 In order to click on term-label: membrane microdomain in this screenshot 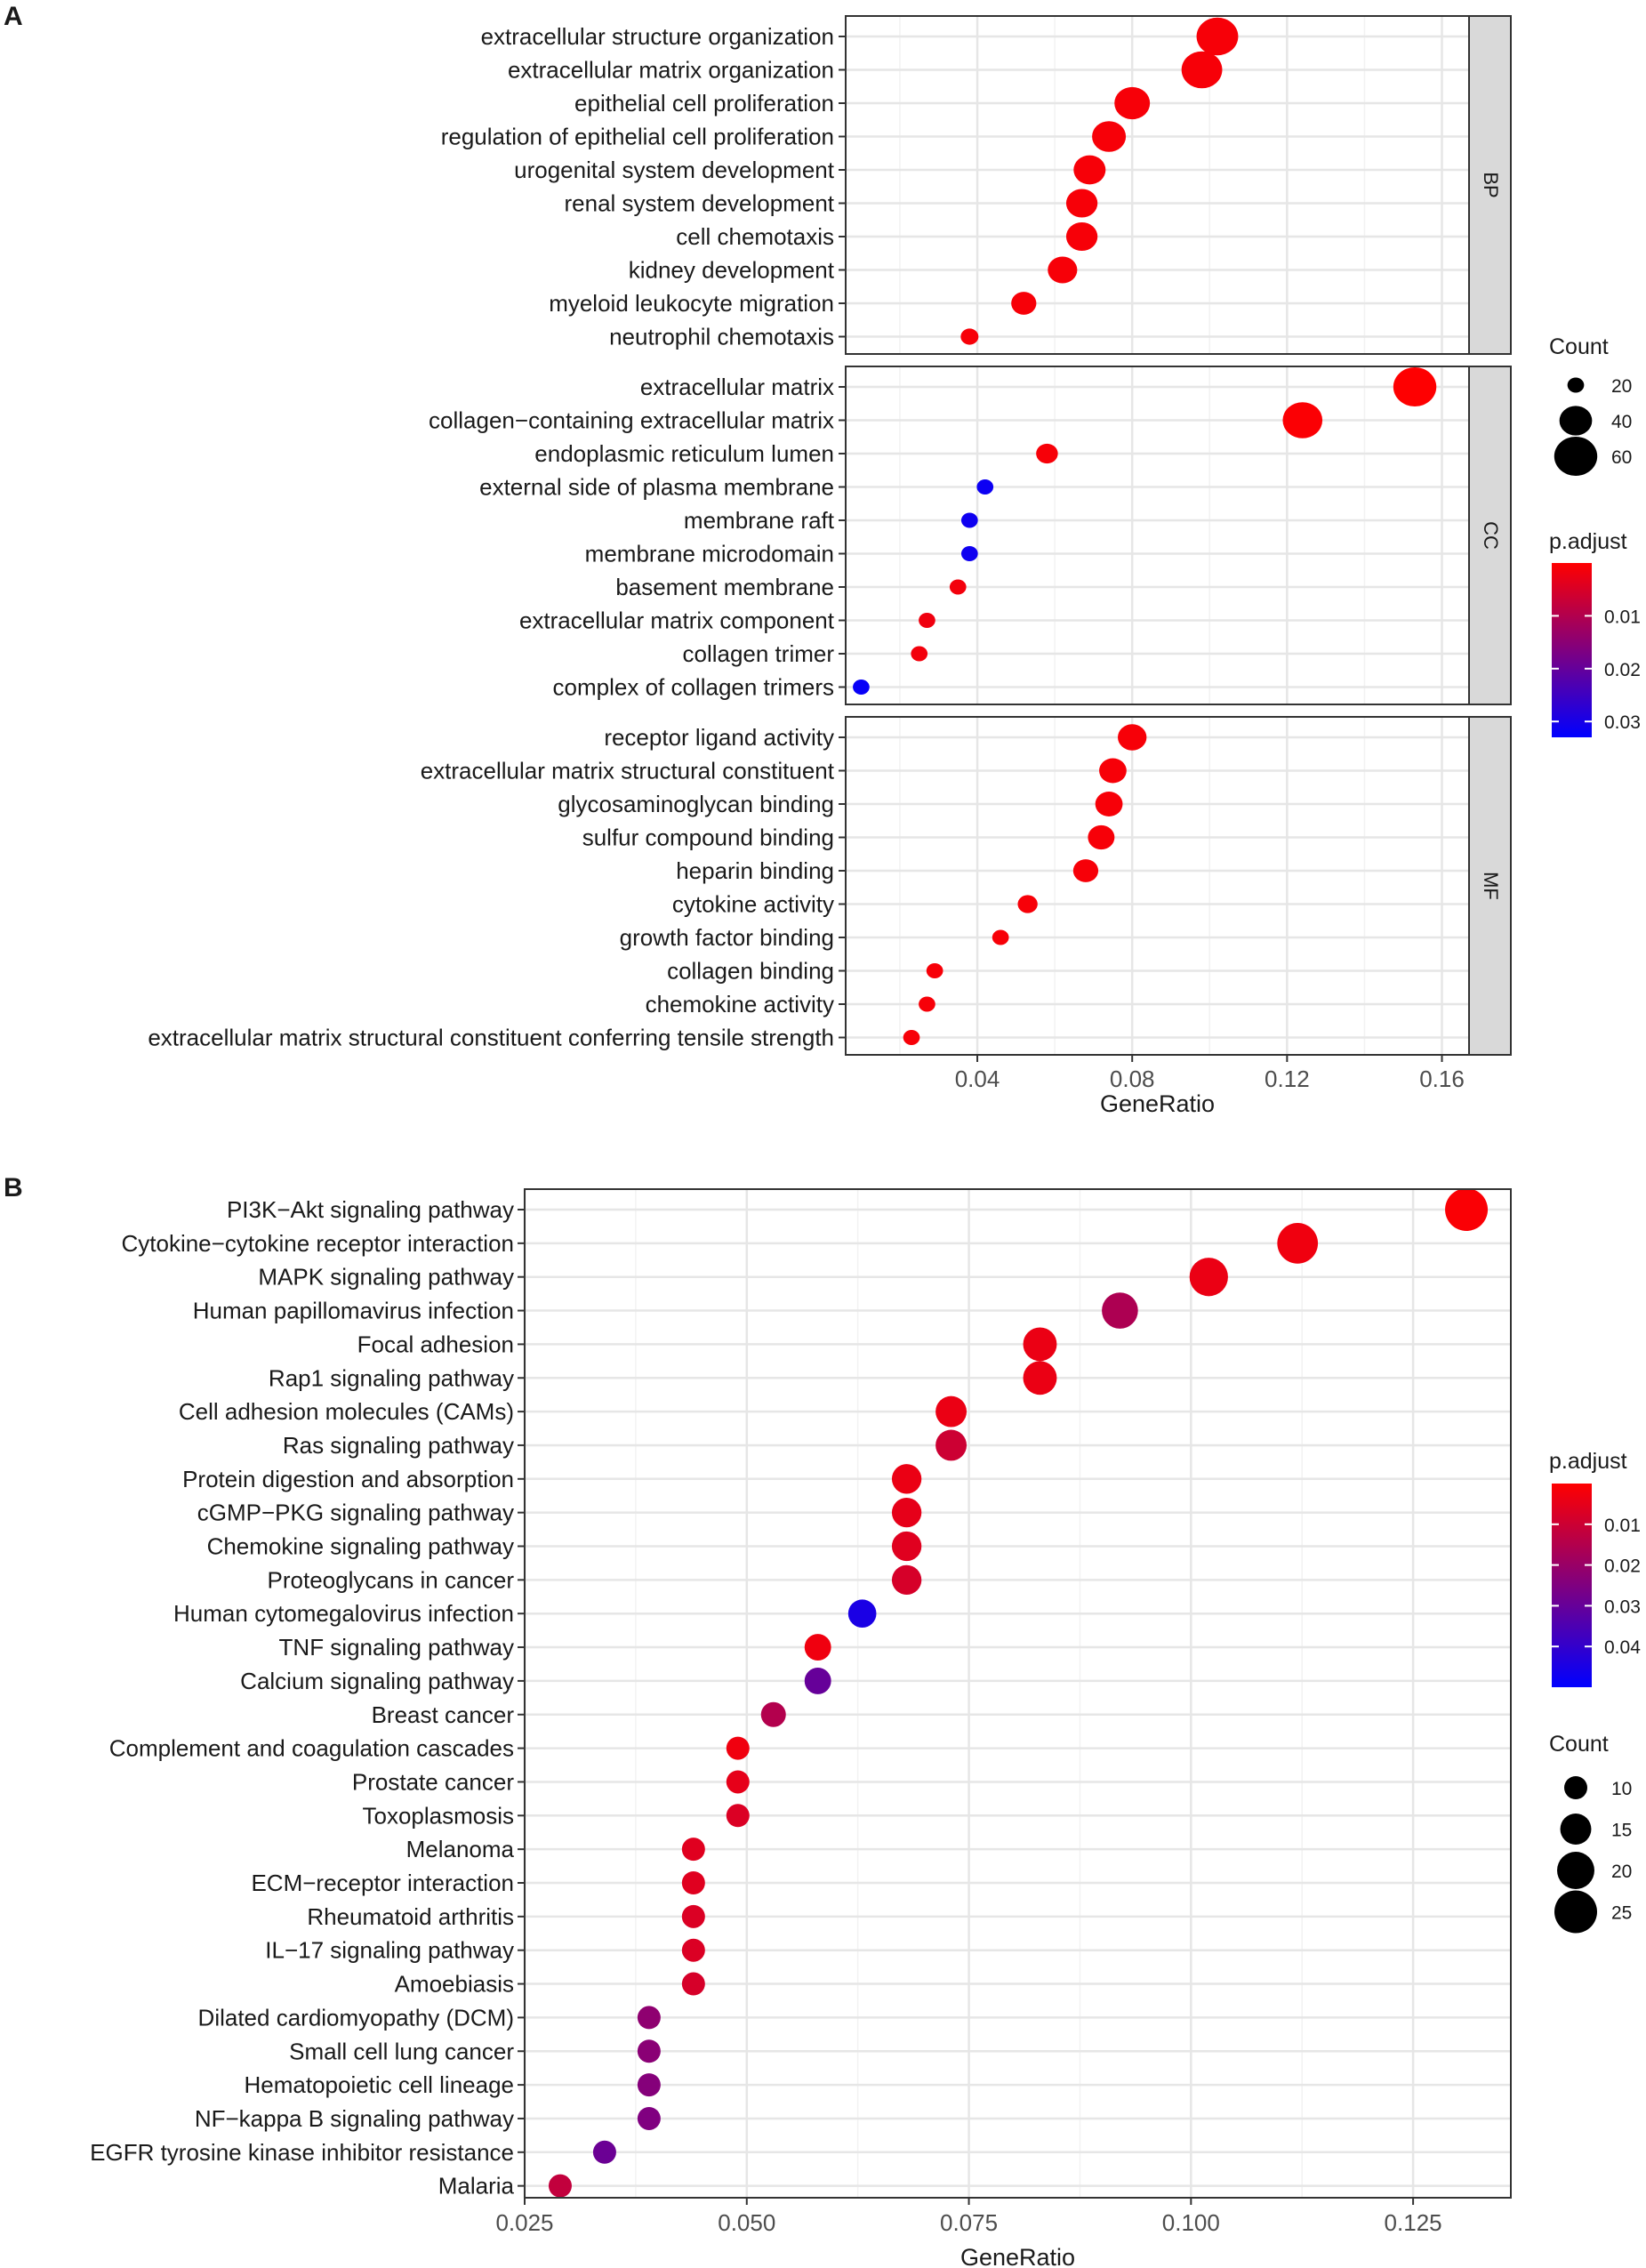, I will do `click(709, 554)`.